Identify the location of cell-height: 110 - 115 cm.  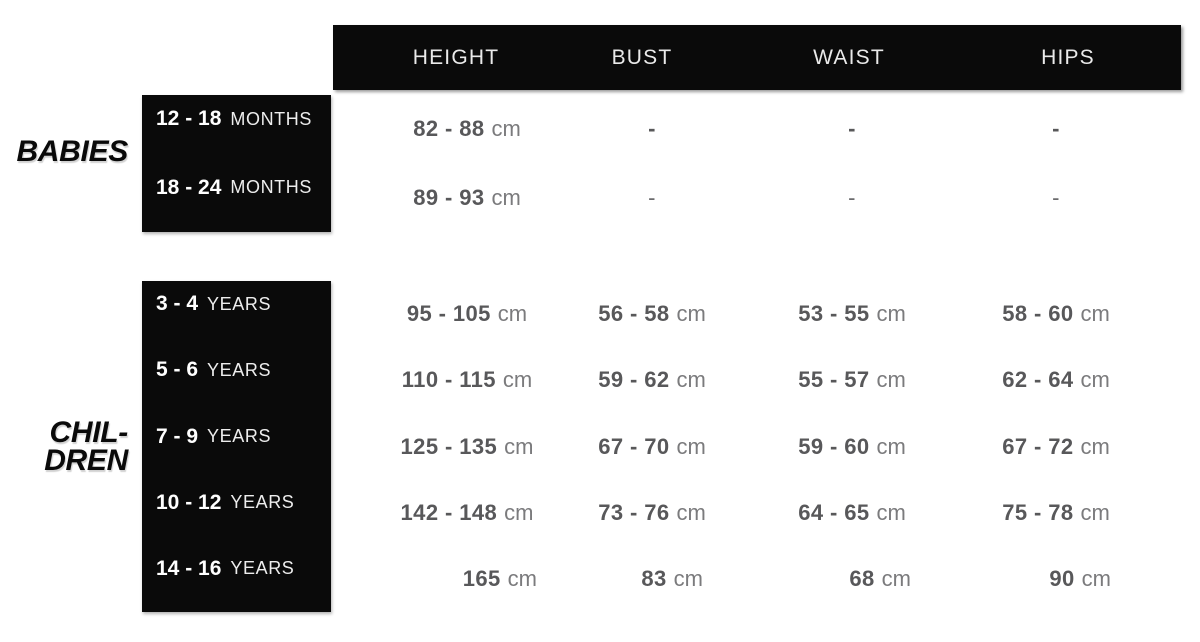
(467, 380).